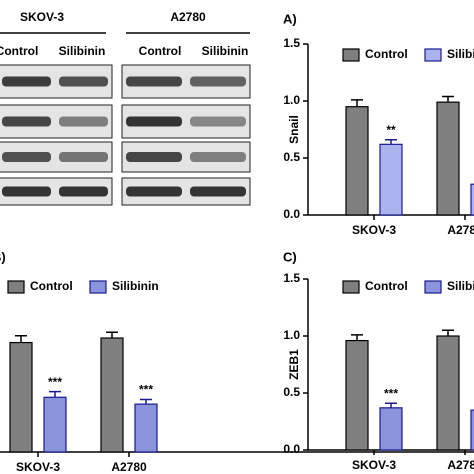  What do you see at coordinates (3, 256) in the screenshot?
I see `panel-label: B)` at bounding box center [3, 256].